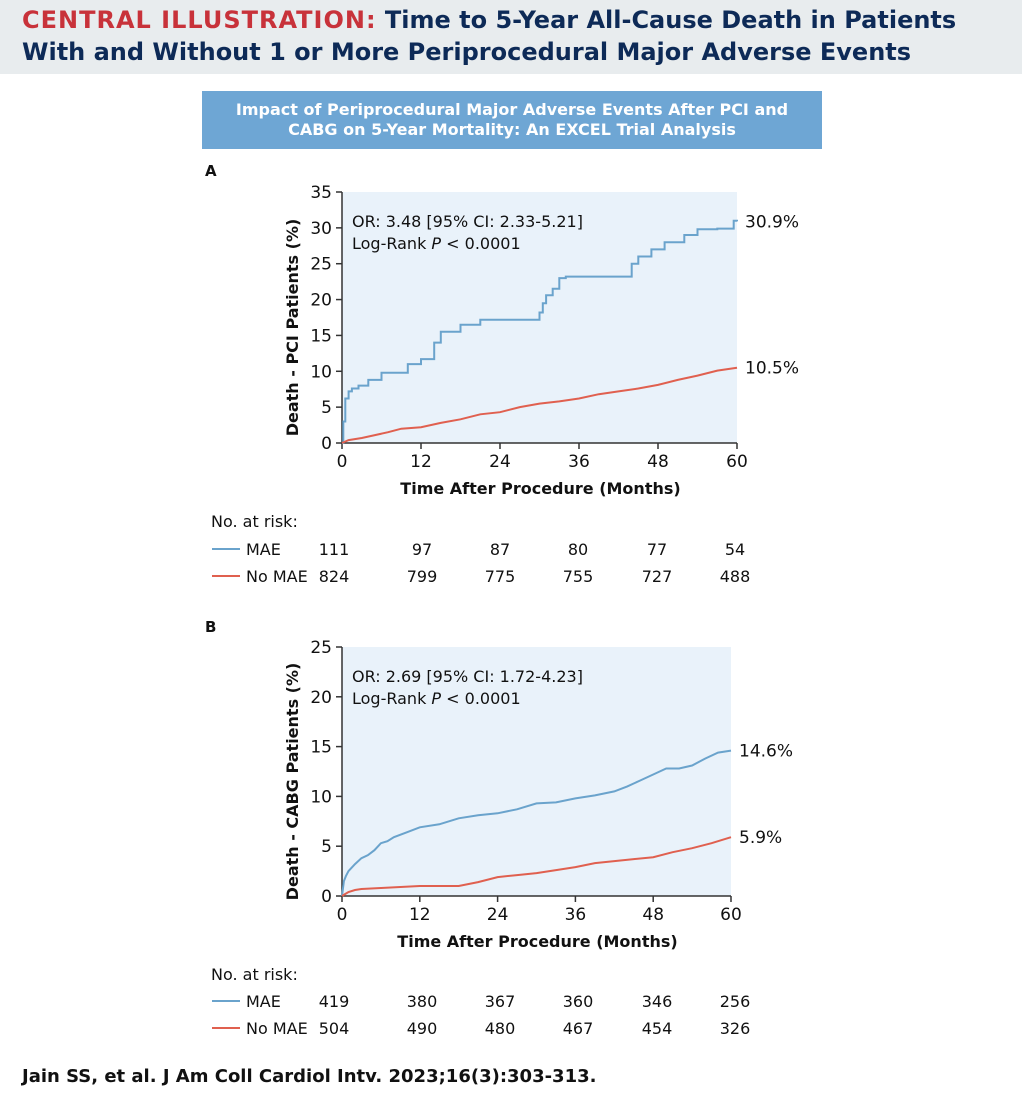 The width and height of the screenshot is (1022, 1110). I want to click on risk-count: 111, so click(334, 549).